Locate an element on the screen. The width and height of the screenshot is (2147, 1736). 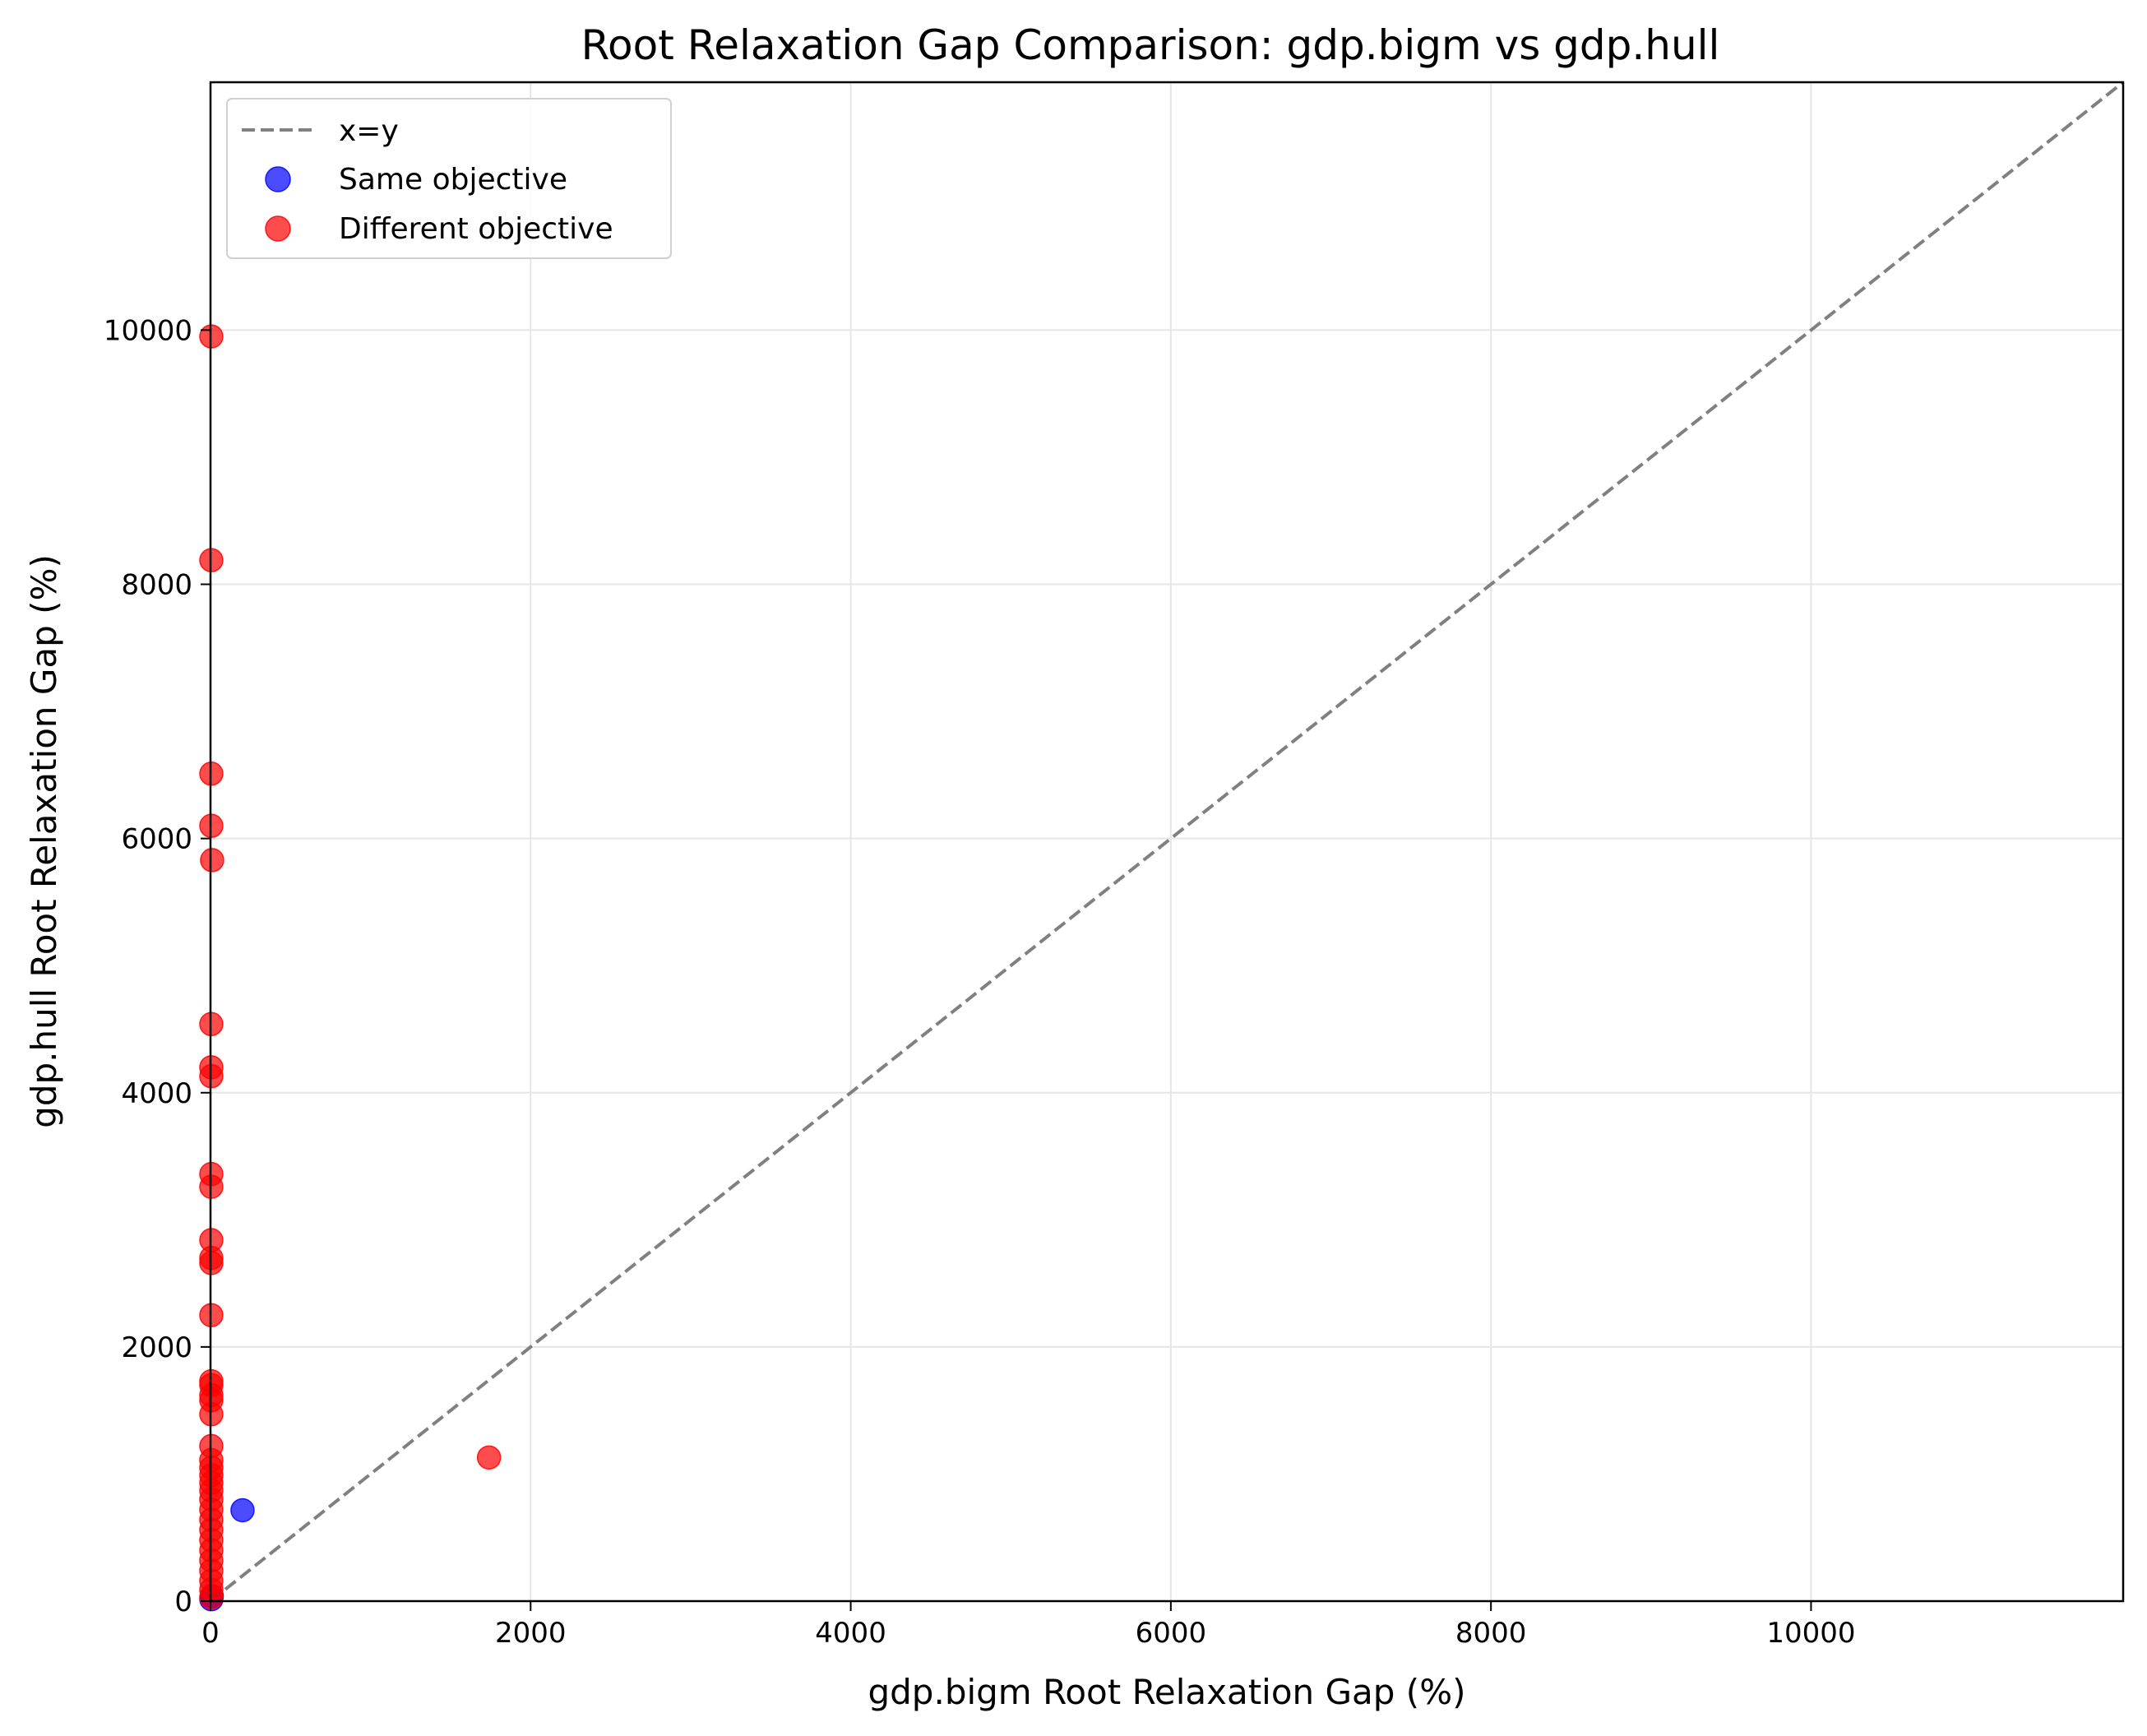
y-tick-label: 10000 is located at coordinates (148, 330).